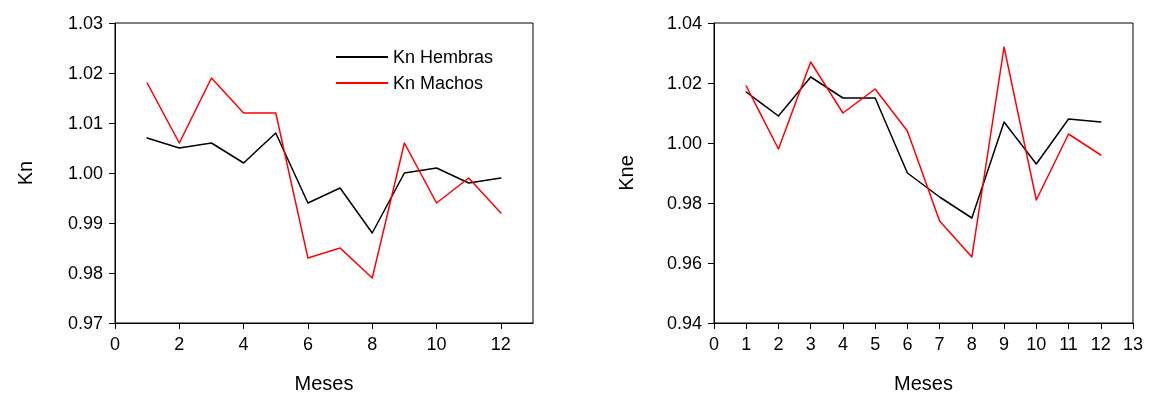 The height and width of the screenshot is (409, 1149). What do you see at coordinates (684, 323) in the screenshot?
I see `y-tick-label: 0.94` at bounding box center [684, 323].